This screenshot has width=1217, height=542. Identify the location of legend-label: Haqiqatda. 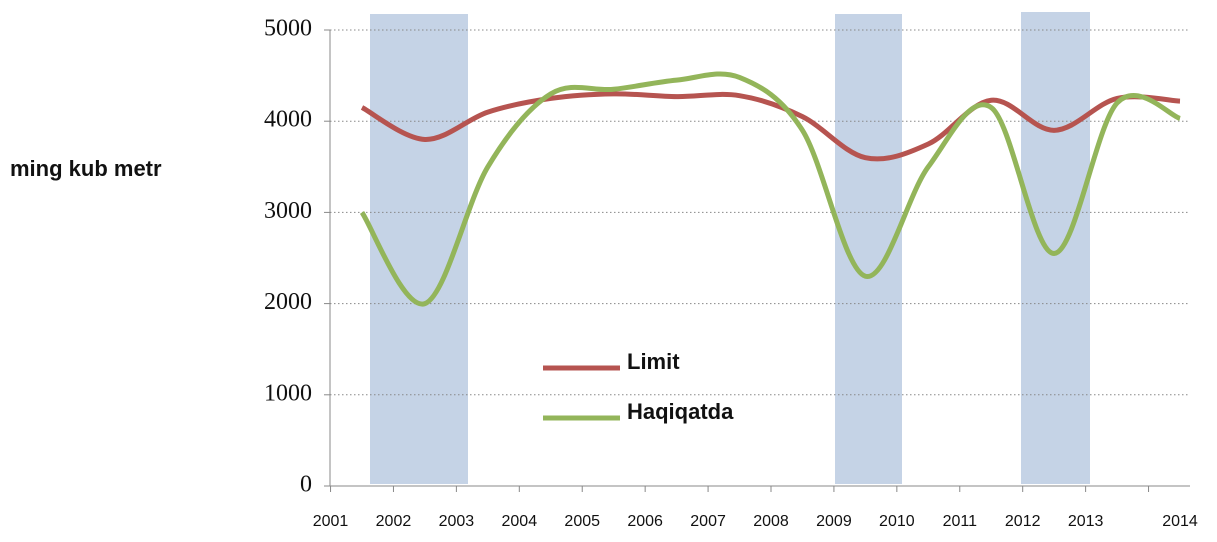
(680, 411).